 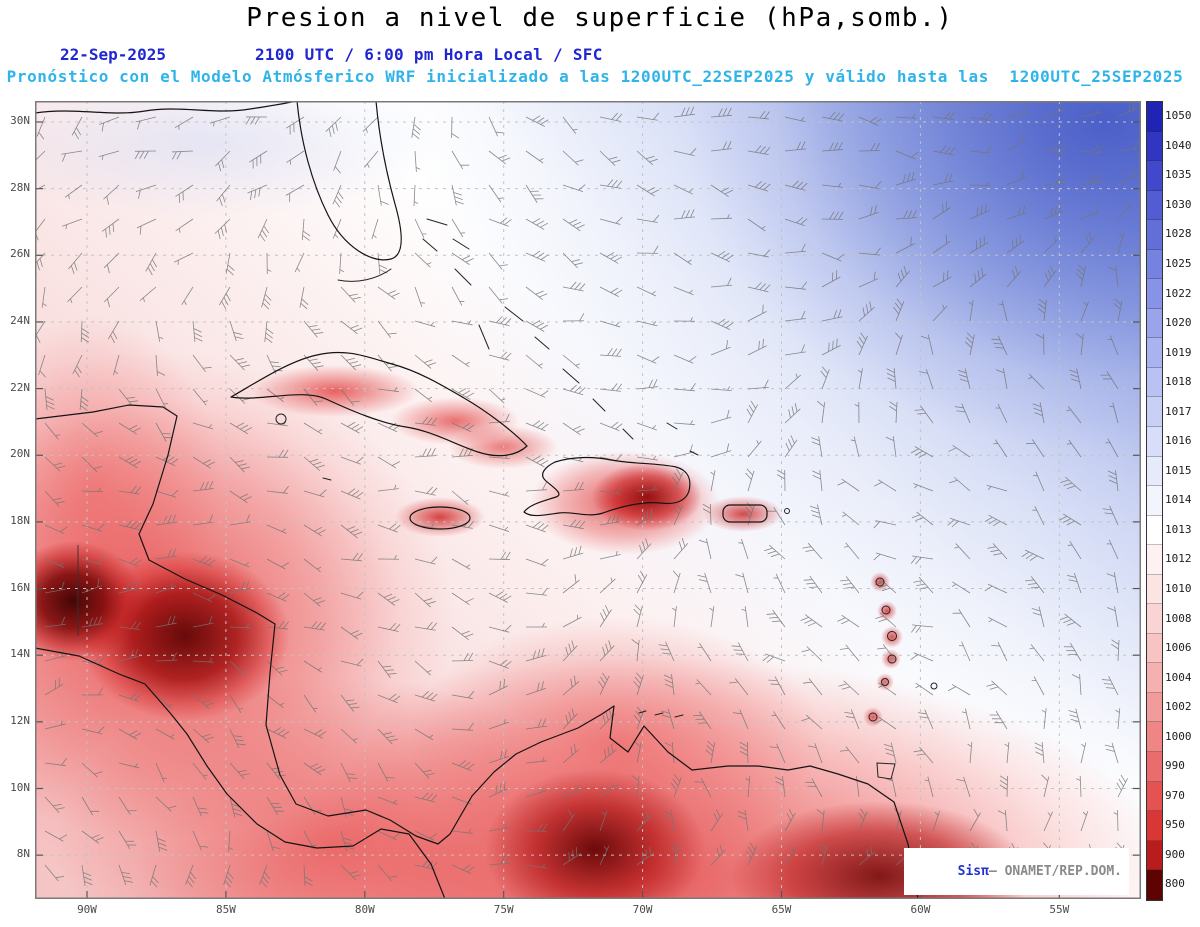 What do you see at coordinates (781, 909) in the screenshot?
I see `lon-tick-label: 65W` at bounding box center [781, 909].